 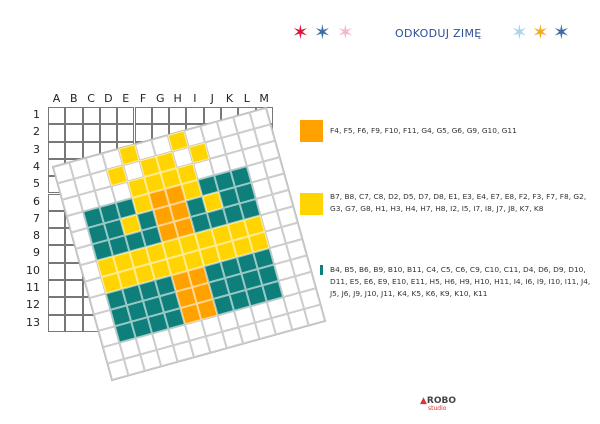 What do you see at coordinates (264, 98) in the screenshot?
I see `column-label: M` at bounding box center [264, 98].